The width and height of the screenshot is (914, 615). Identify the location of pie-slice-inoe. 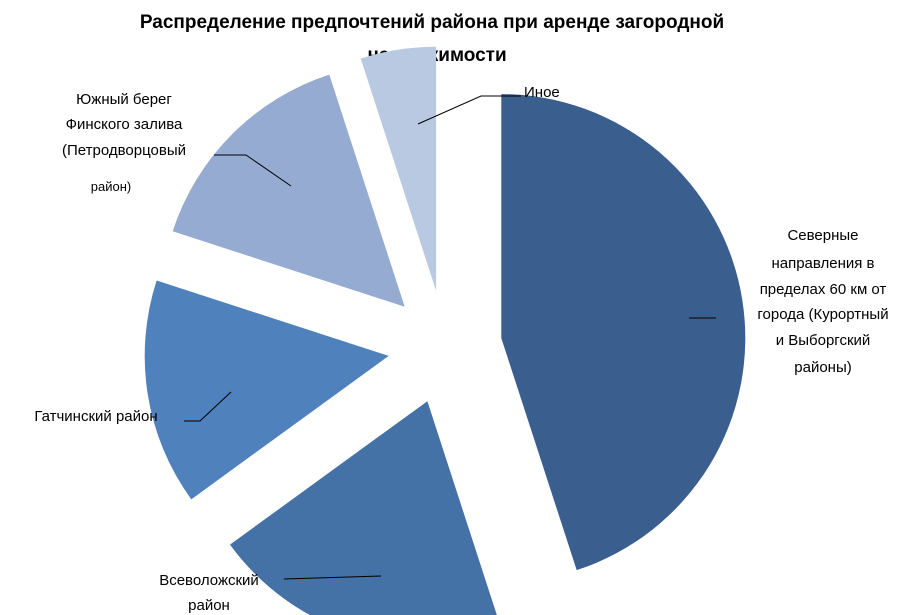
(398, 168).